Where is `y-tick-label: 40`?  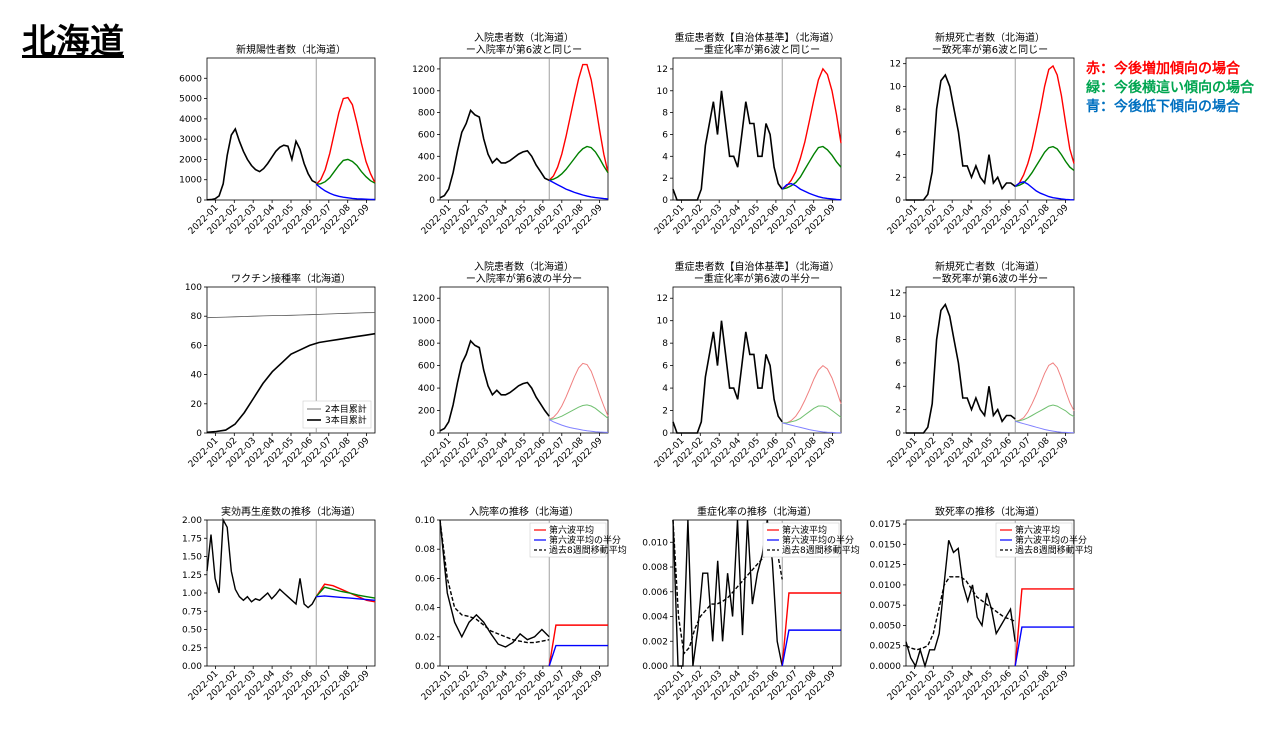 y-tick-label: 40 is located at coordinates (197, 376).